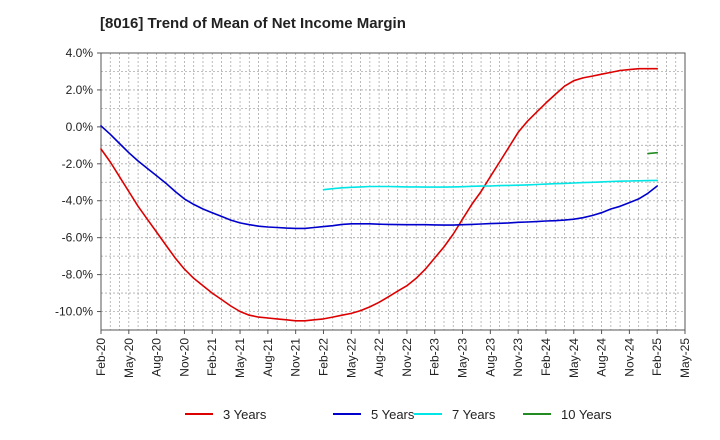 The width and height of the screenshot is (720, 440). What do you see at coordinates (574, 358) in the screenshot?
I see `x-tick-label: May-24` at bounding box center [574, 358].